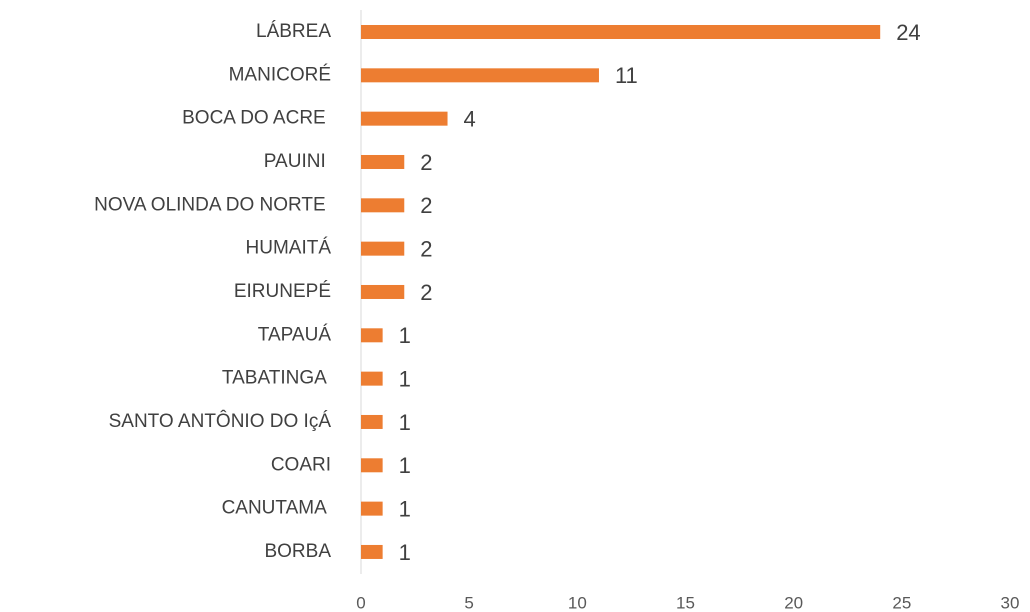 The image size is (1030, 612). Describe the element at coordinates (908, 32) in the screenshot. I see `value-label: 24` at that location.